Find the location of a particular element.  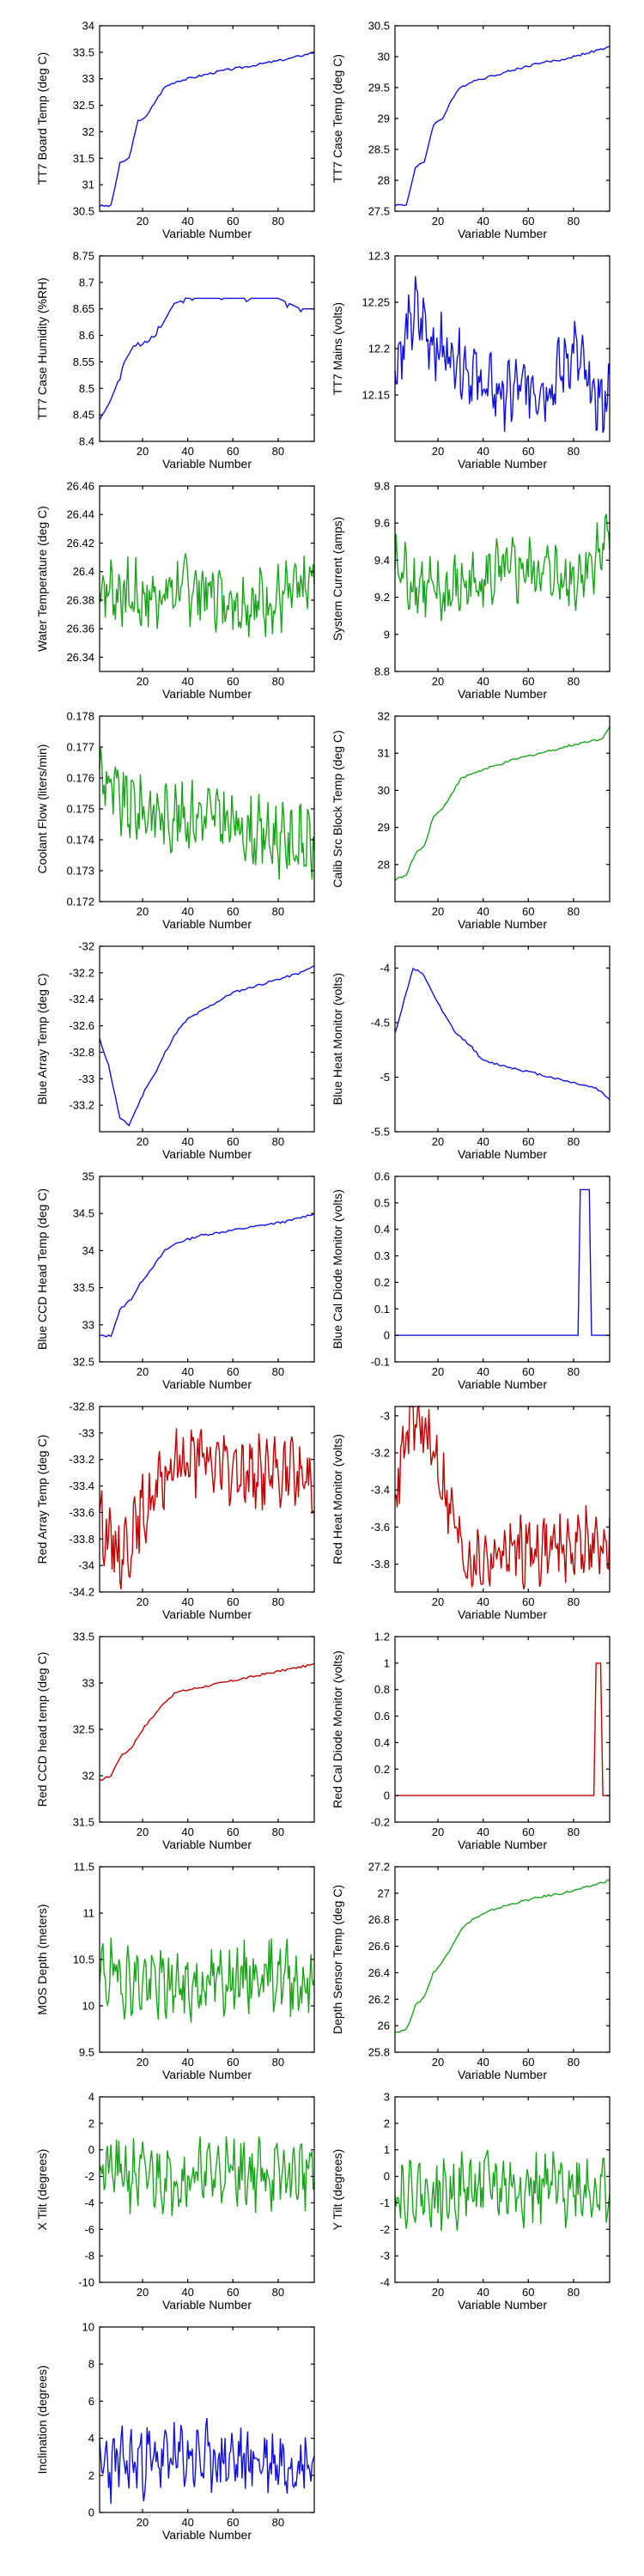

y-tick-label: 0.174 is located at coordinates (80, 841).